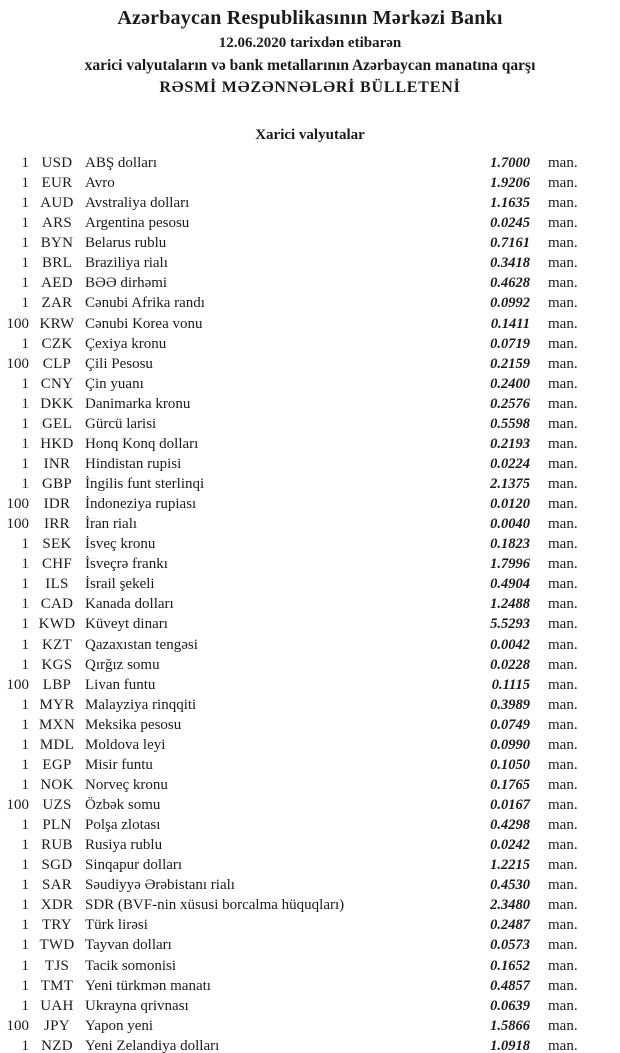 The height and width of the screenshot is (1053, 620). I want to click on table-row: 1 MDL Moldova leyi 0.0990 man., so click(310, 745).